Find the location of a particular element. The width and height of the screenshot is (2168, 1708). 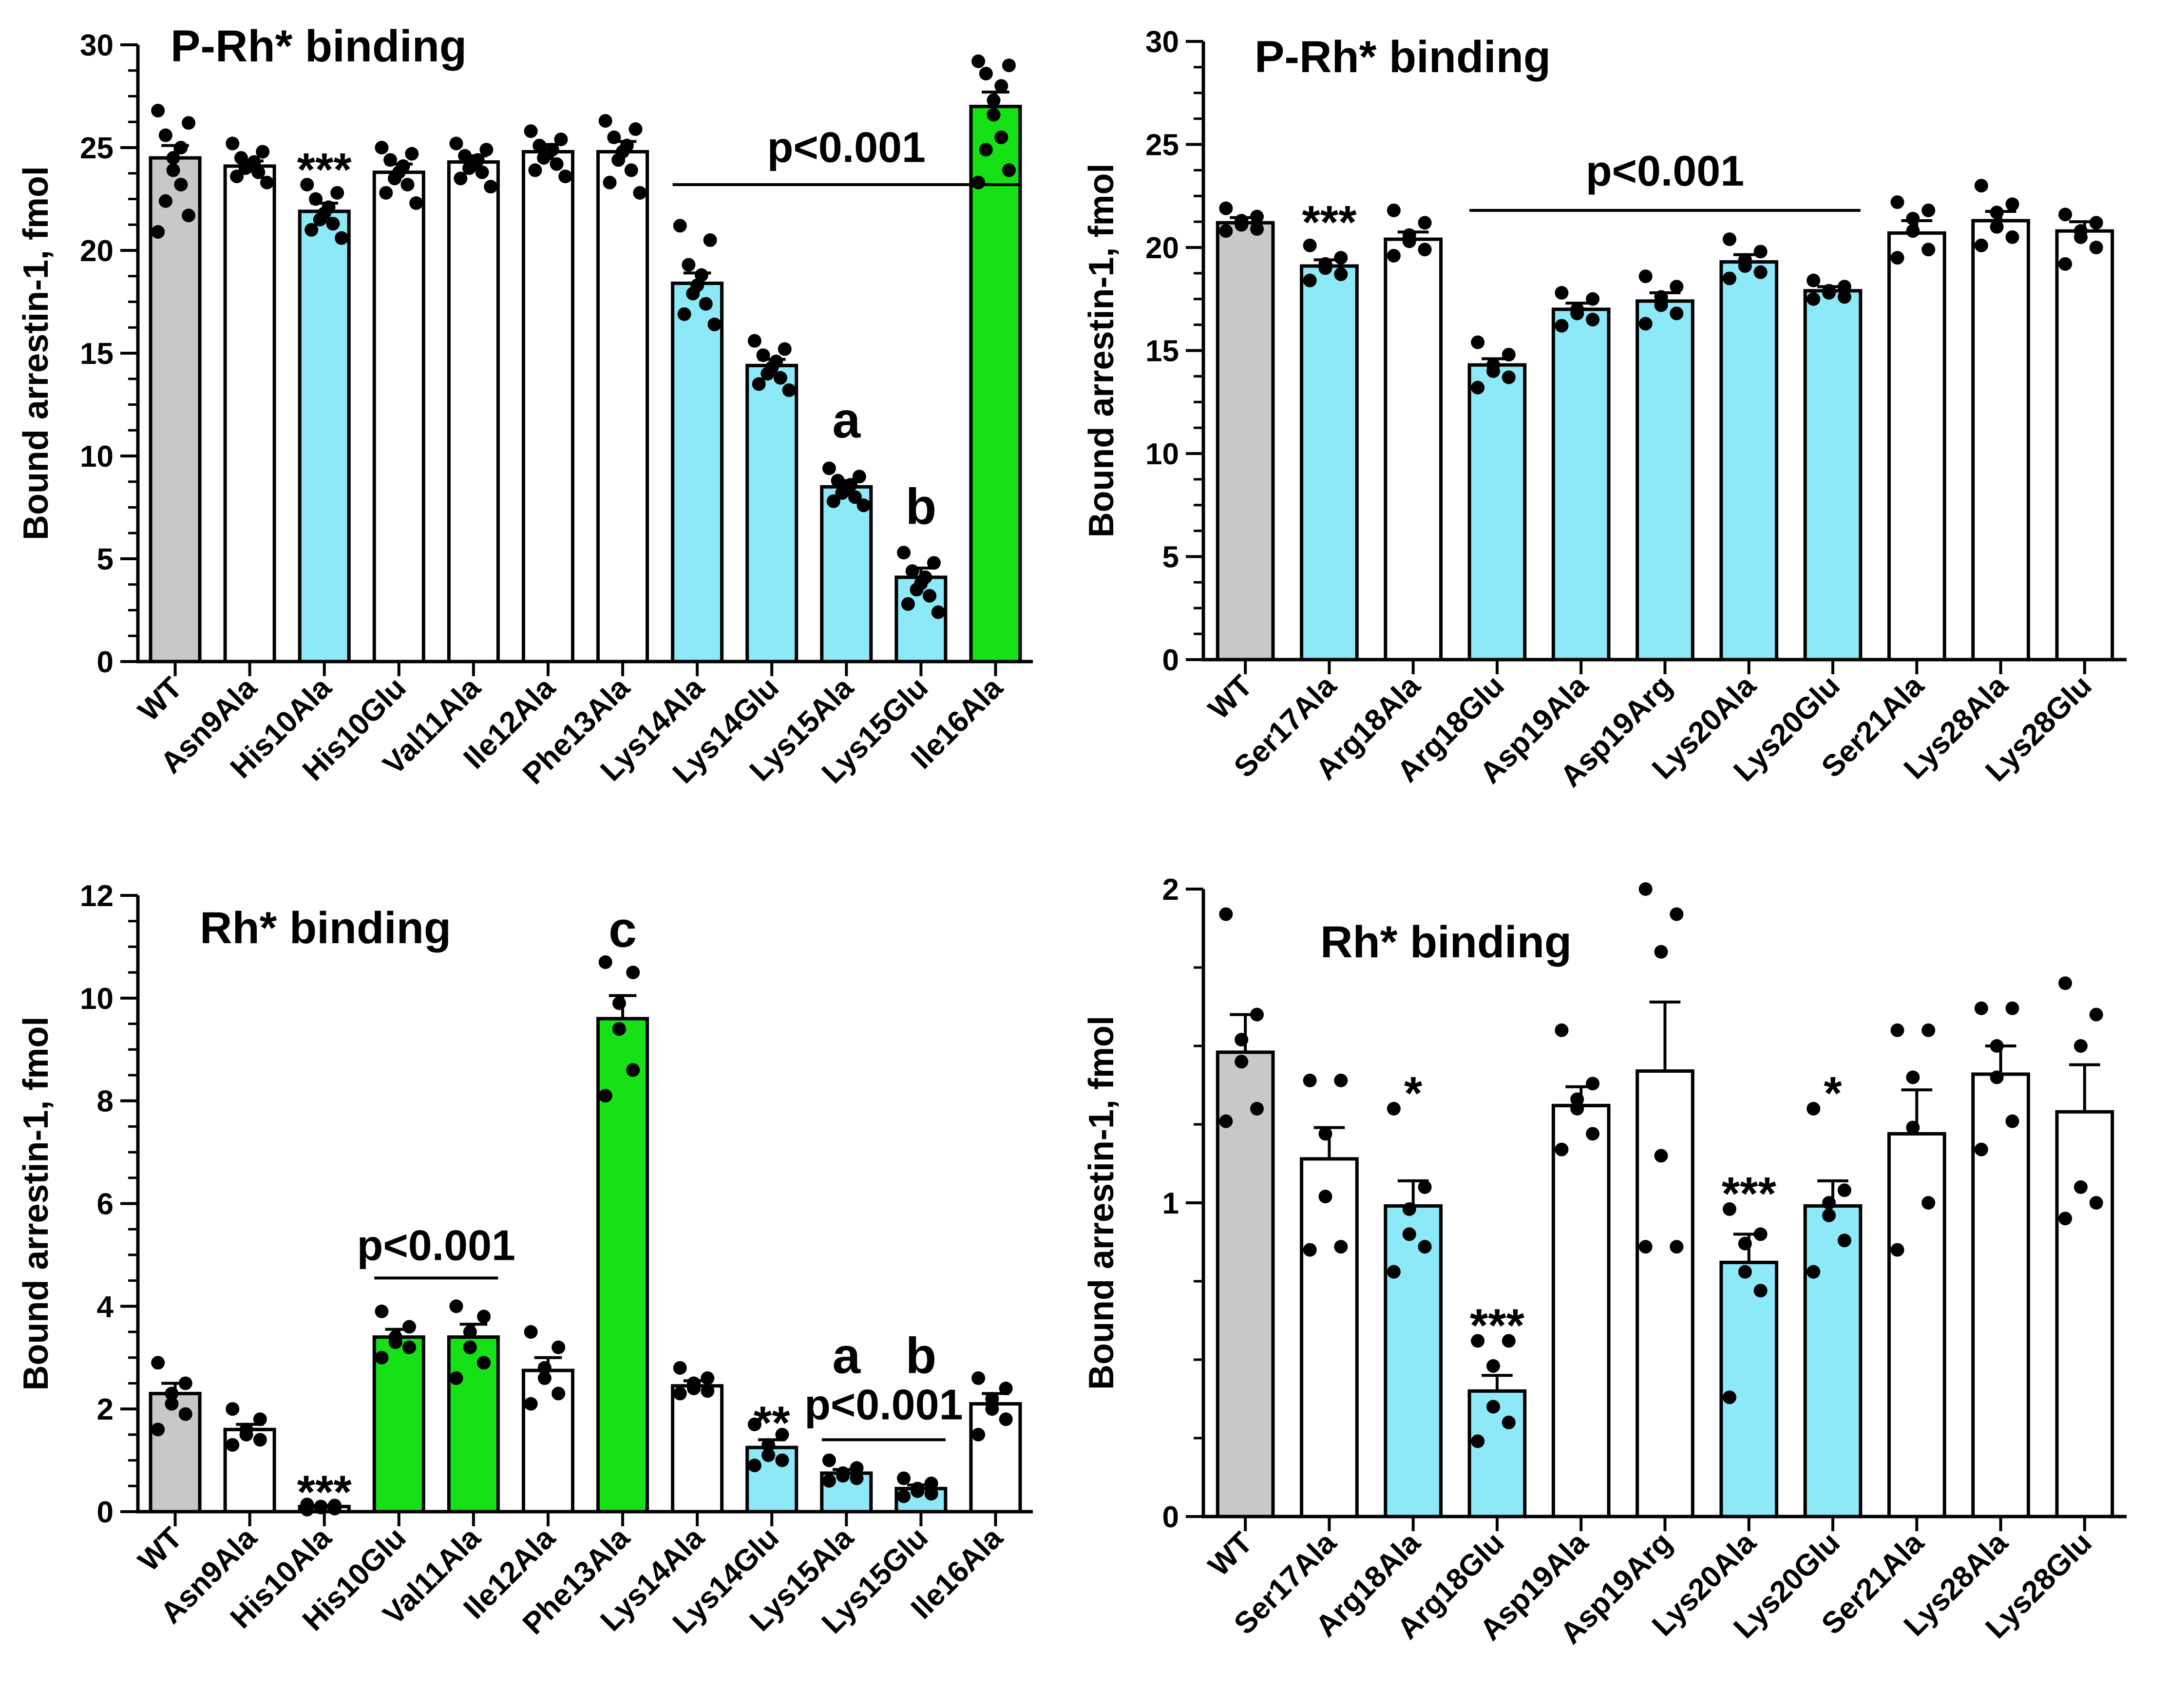

y-tick-label: 0 is located at coordinates (105, 662).